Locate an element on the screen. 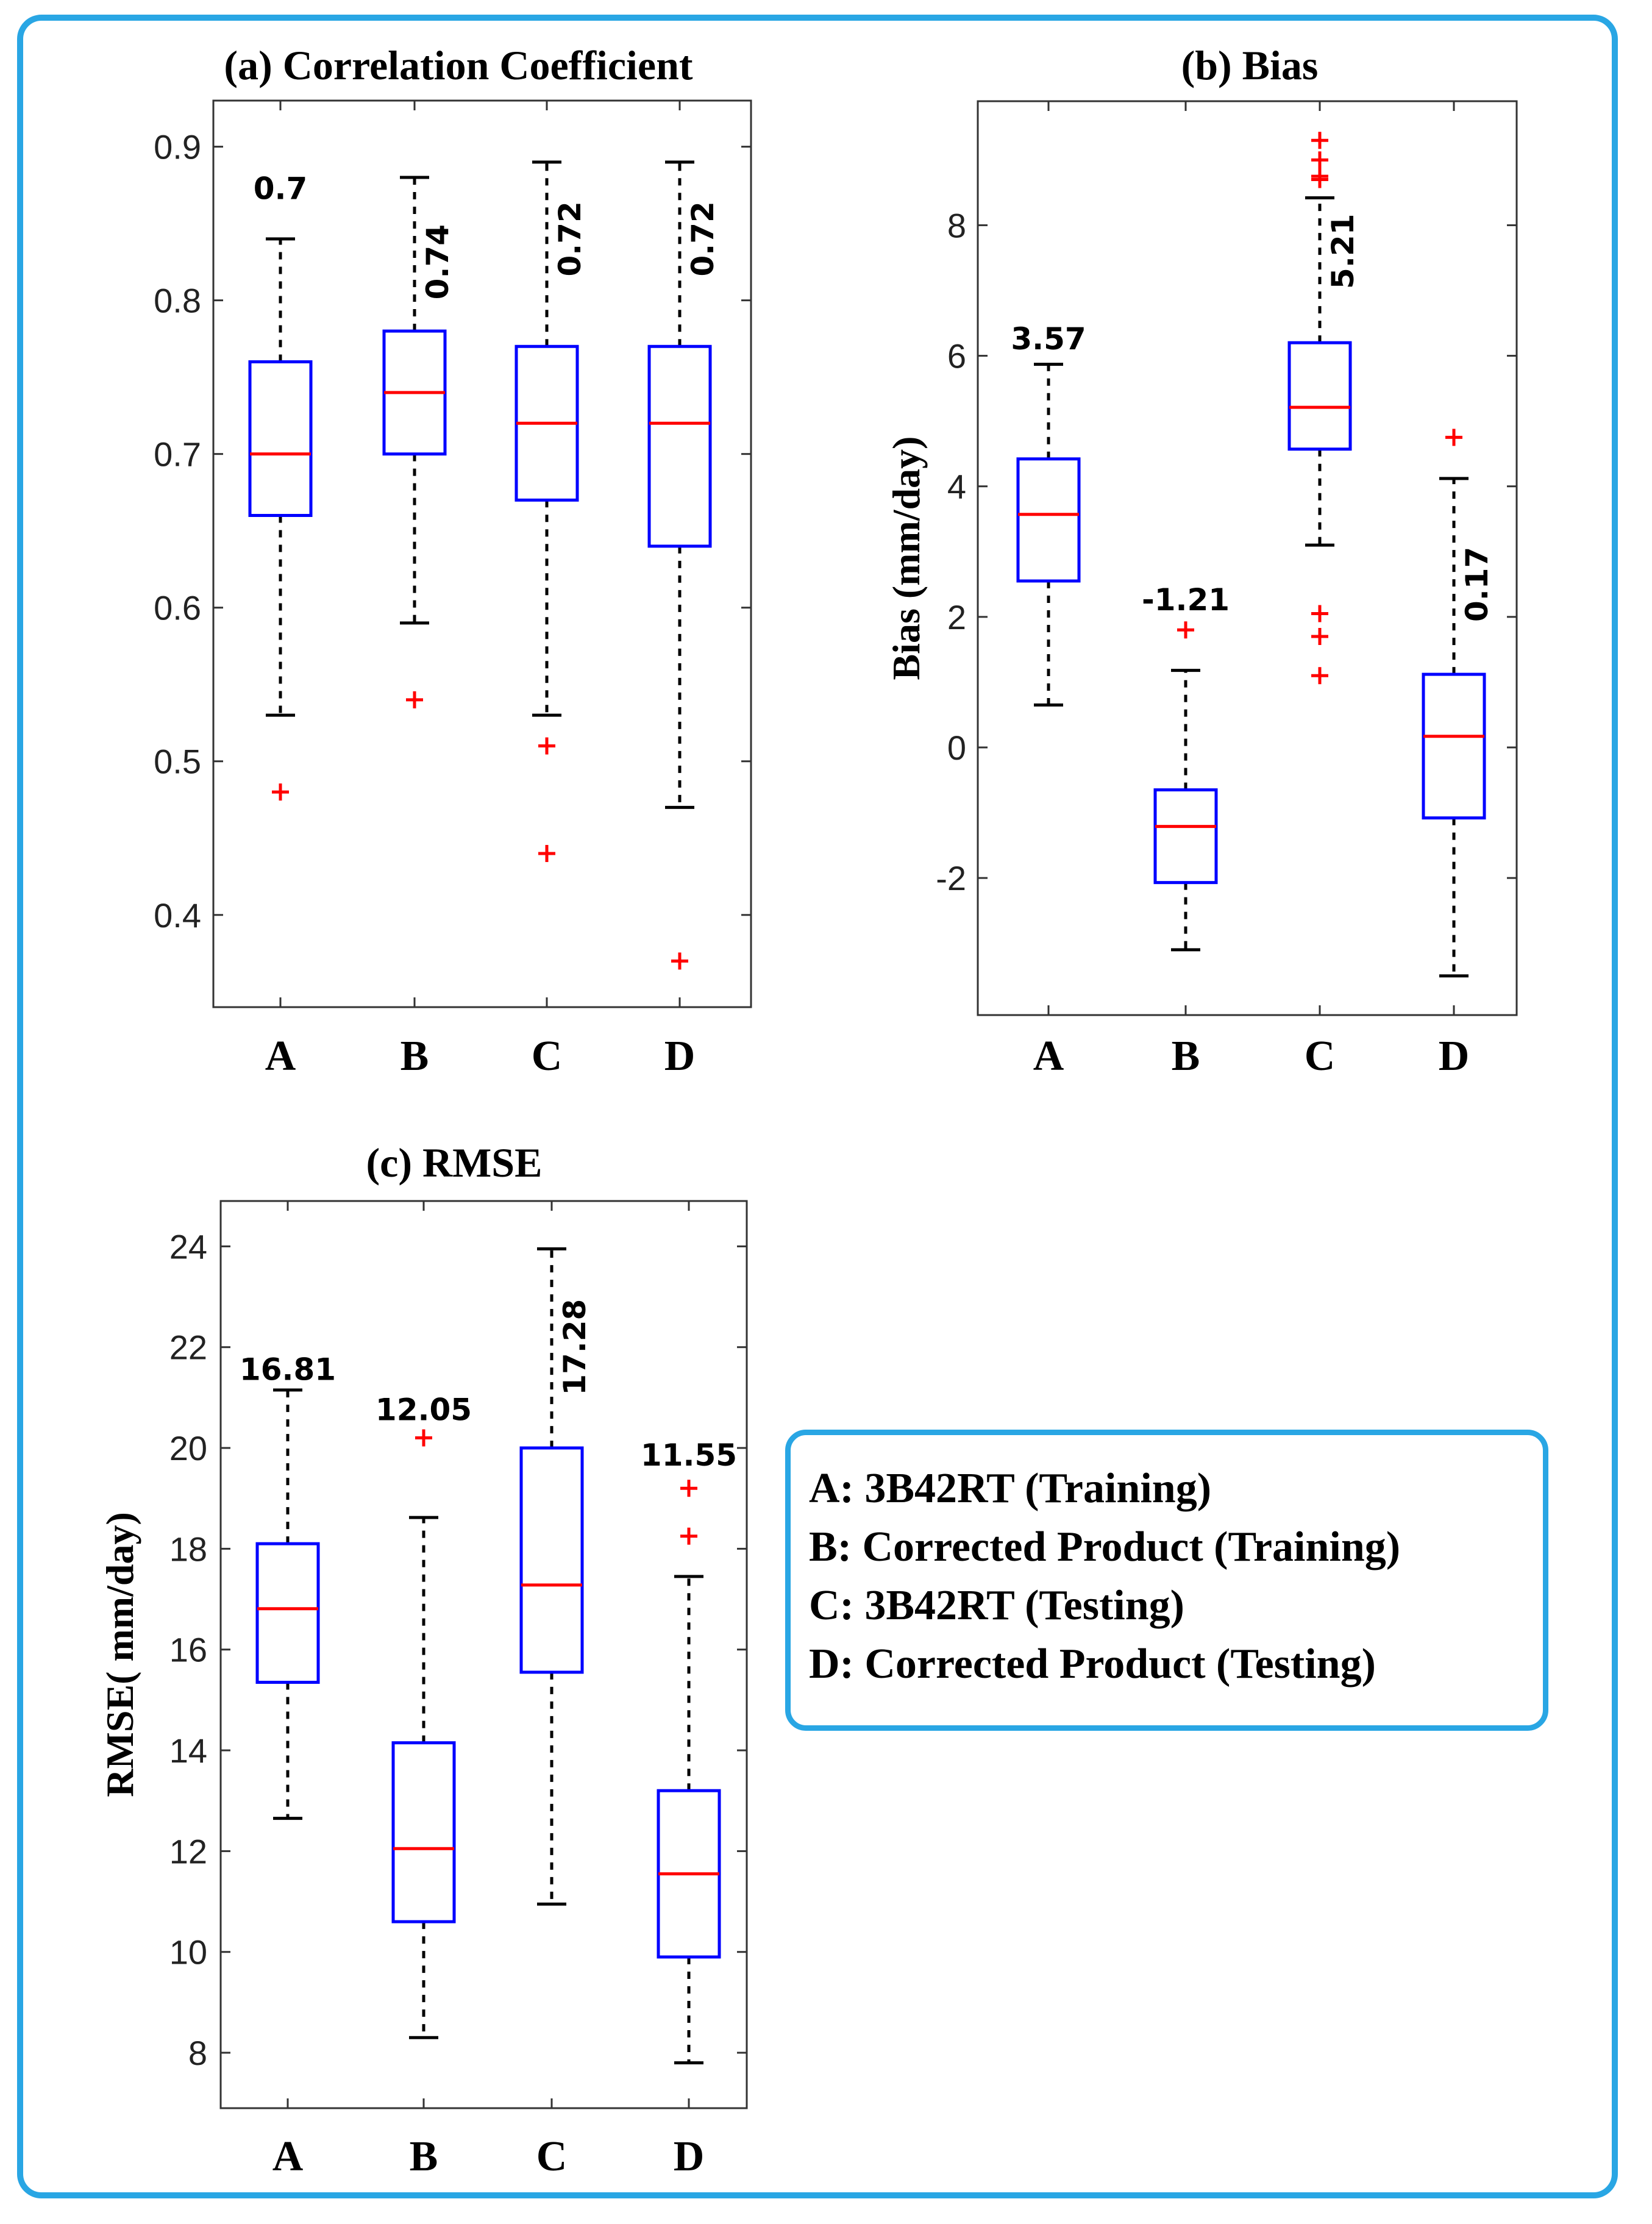 This screenshot has height=2224, width=1652. median-annotation: -1.21 is located at coordinates (1186, 600).